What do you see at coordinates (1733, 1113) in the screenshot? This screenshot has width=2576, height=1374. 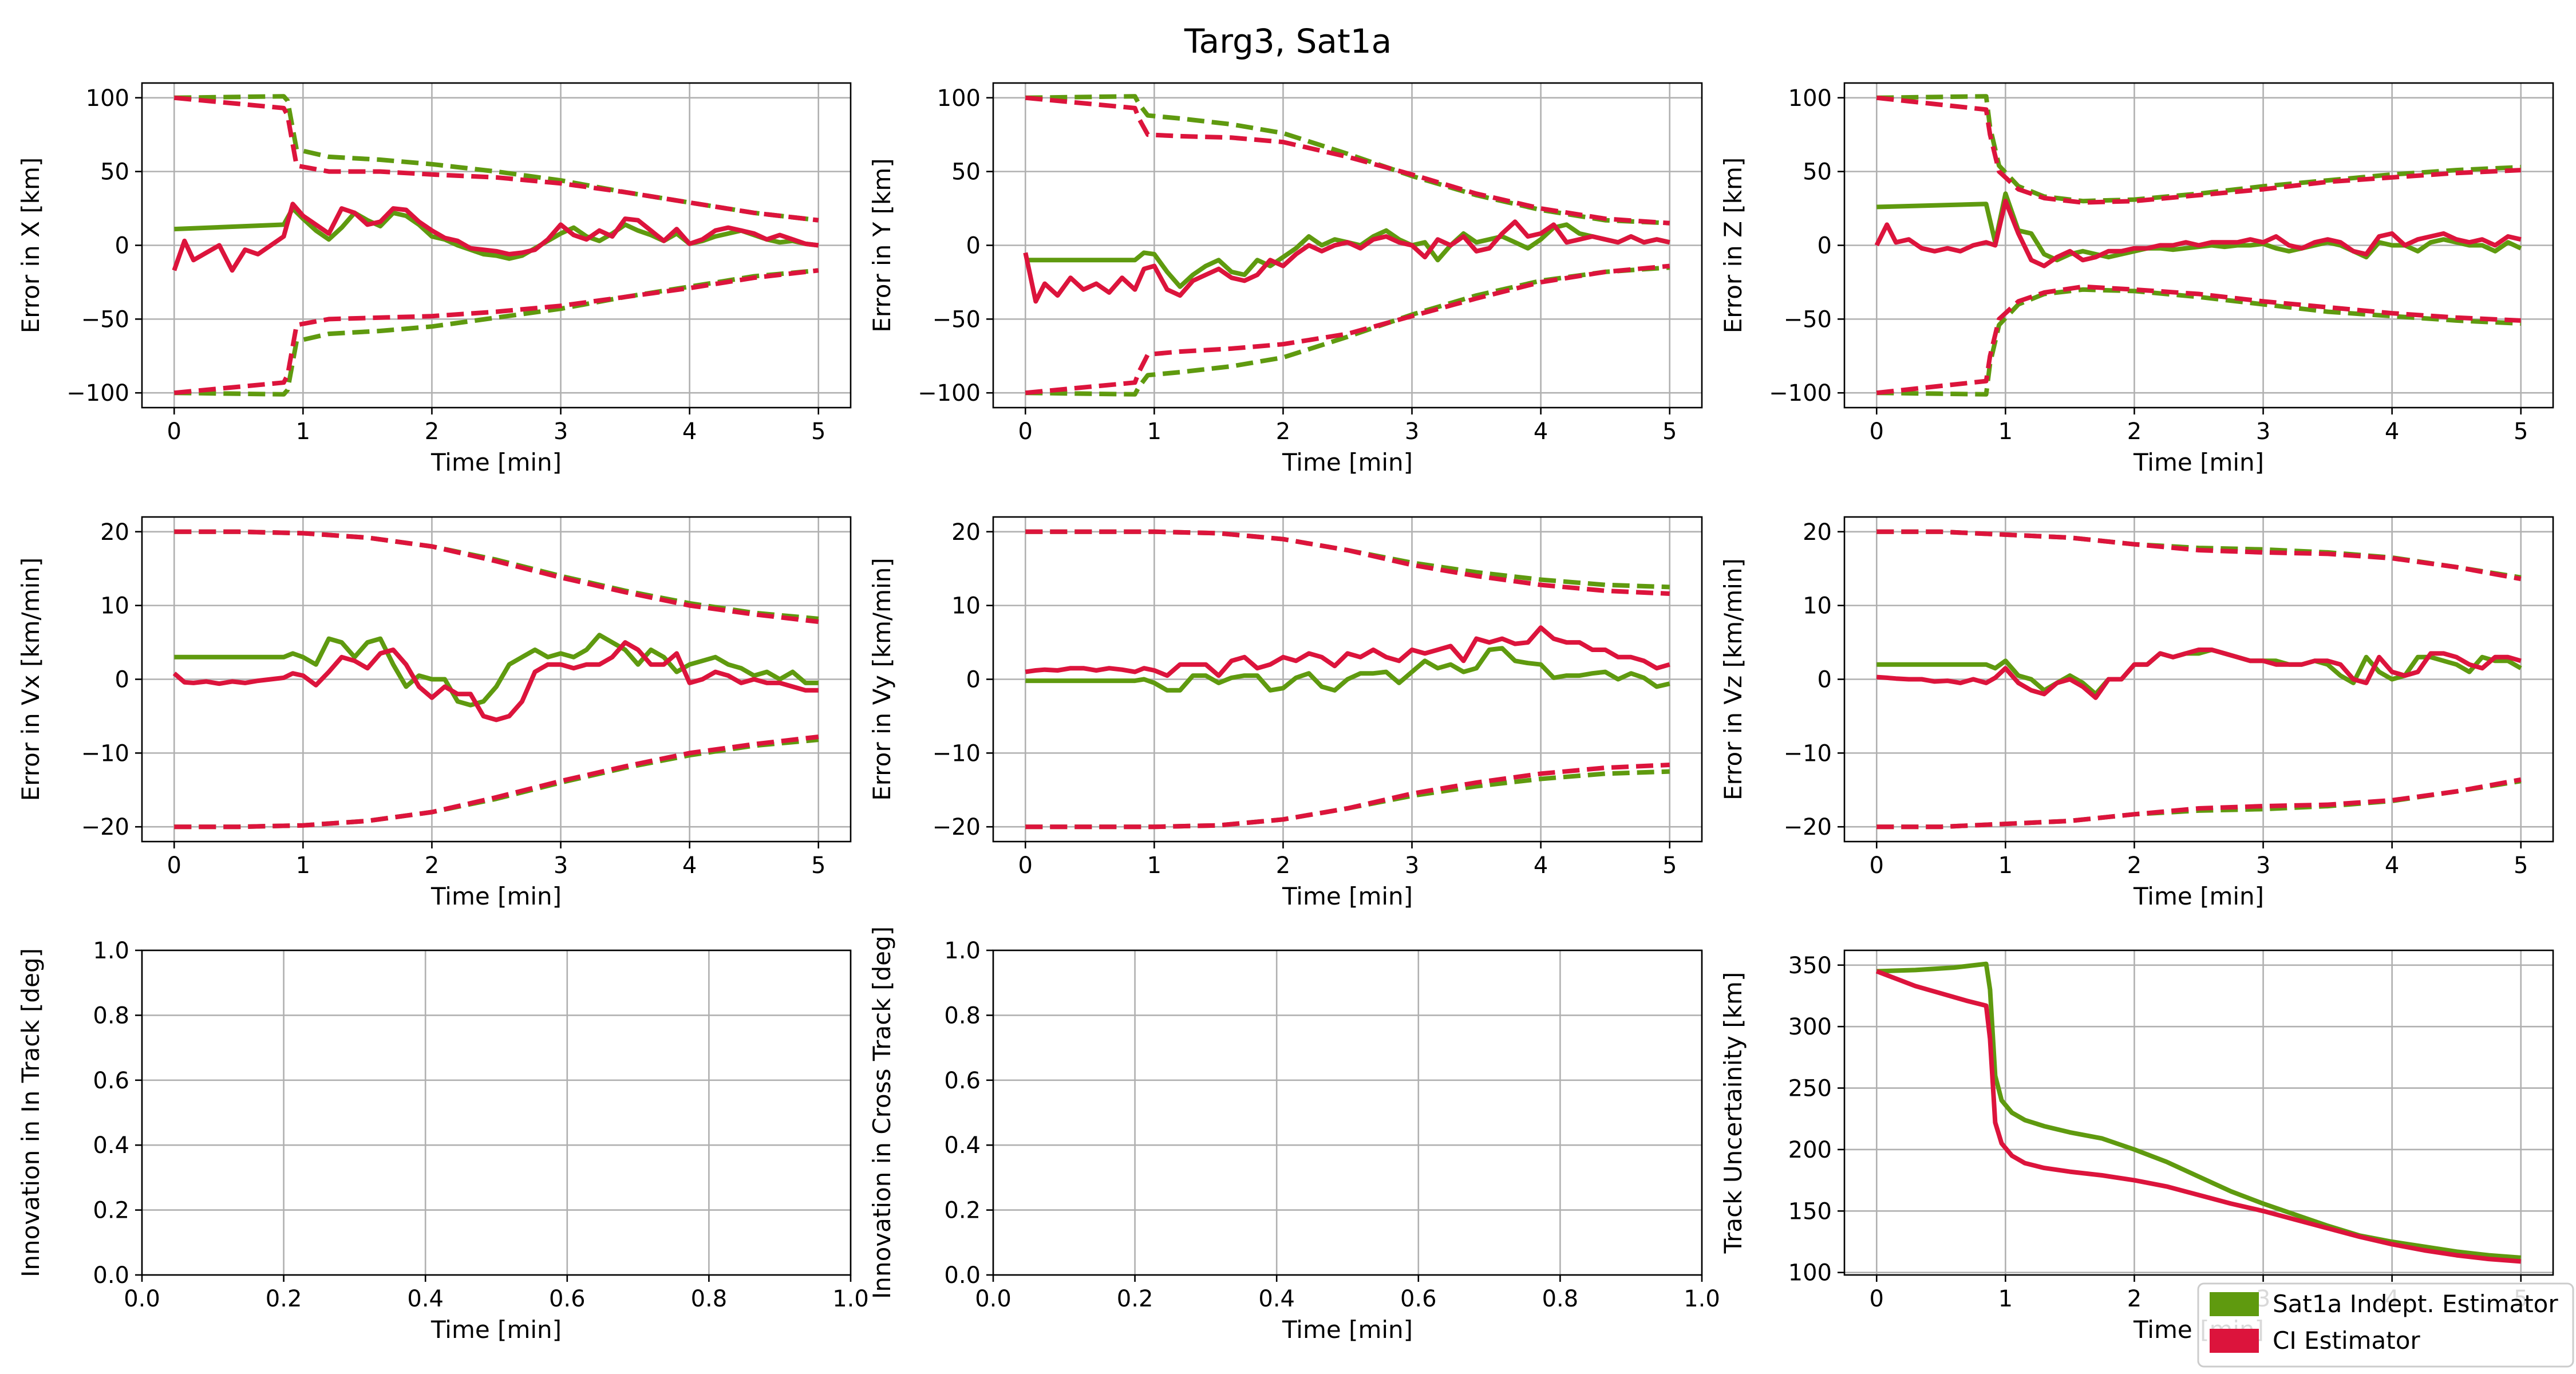 I see `y-axis-label: Track Uncertainity [km]` at bounding box center [1733, 1113].